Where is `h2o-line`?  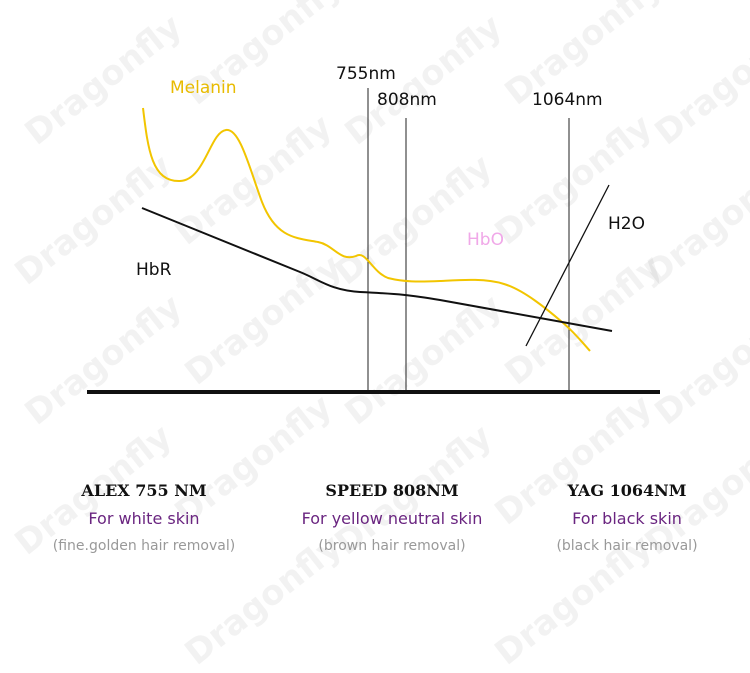 h2o-line is located at coordinates (567, 265).